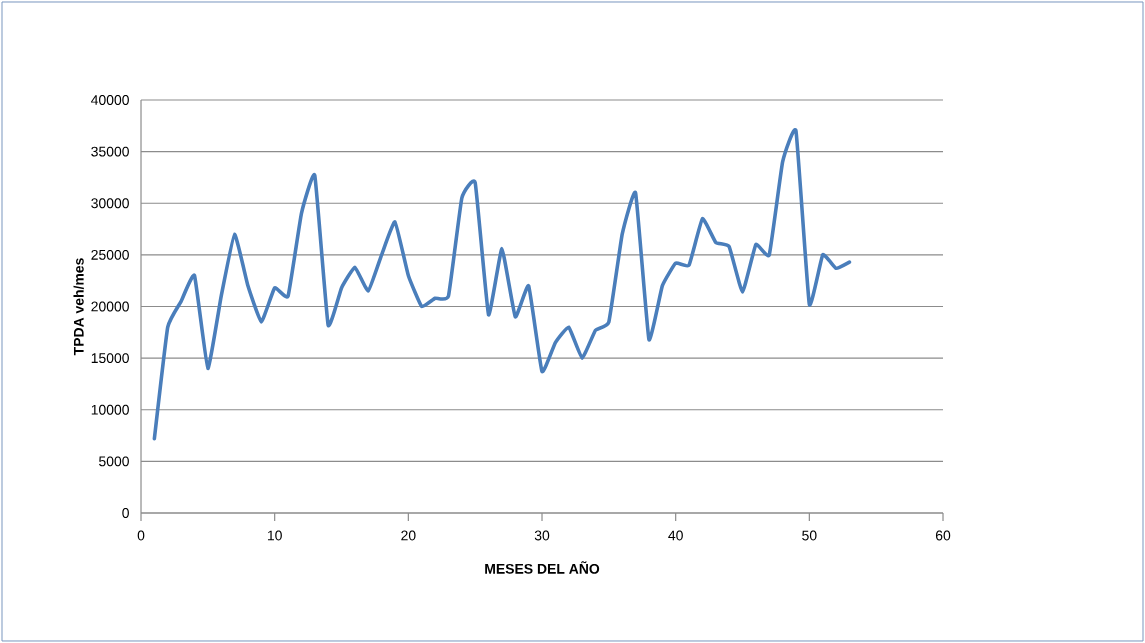  Describe the element at coordinates (114, 461) in the screenshot. I see `y-tick-label: 5000` at that location.